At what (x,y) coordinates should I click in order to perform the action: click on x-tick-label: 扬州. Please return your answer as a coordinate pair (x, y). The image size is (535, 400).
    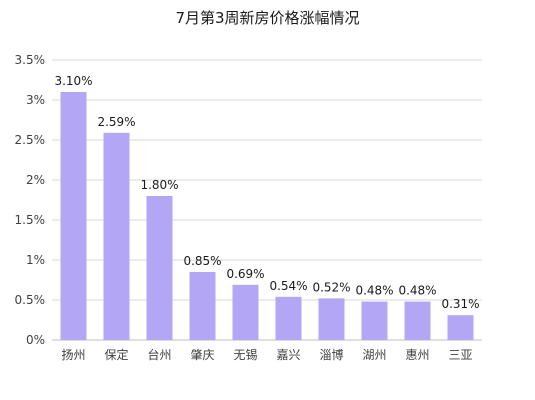
    Looking at the image, I should click on (73, 354).